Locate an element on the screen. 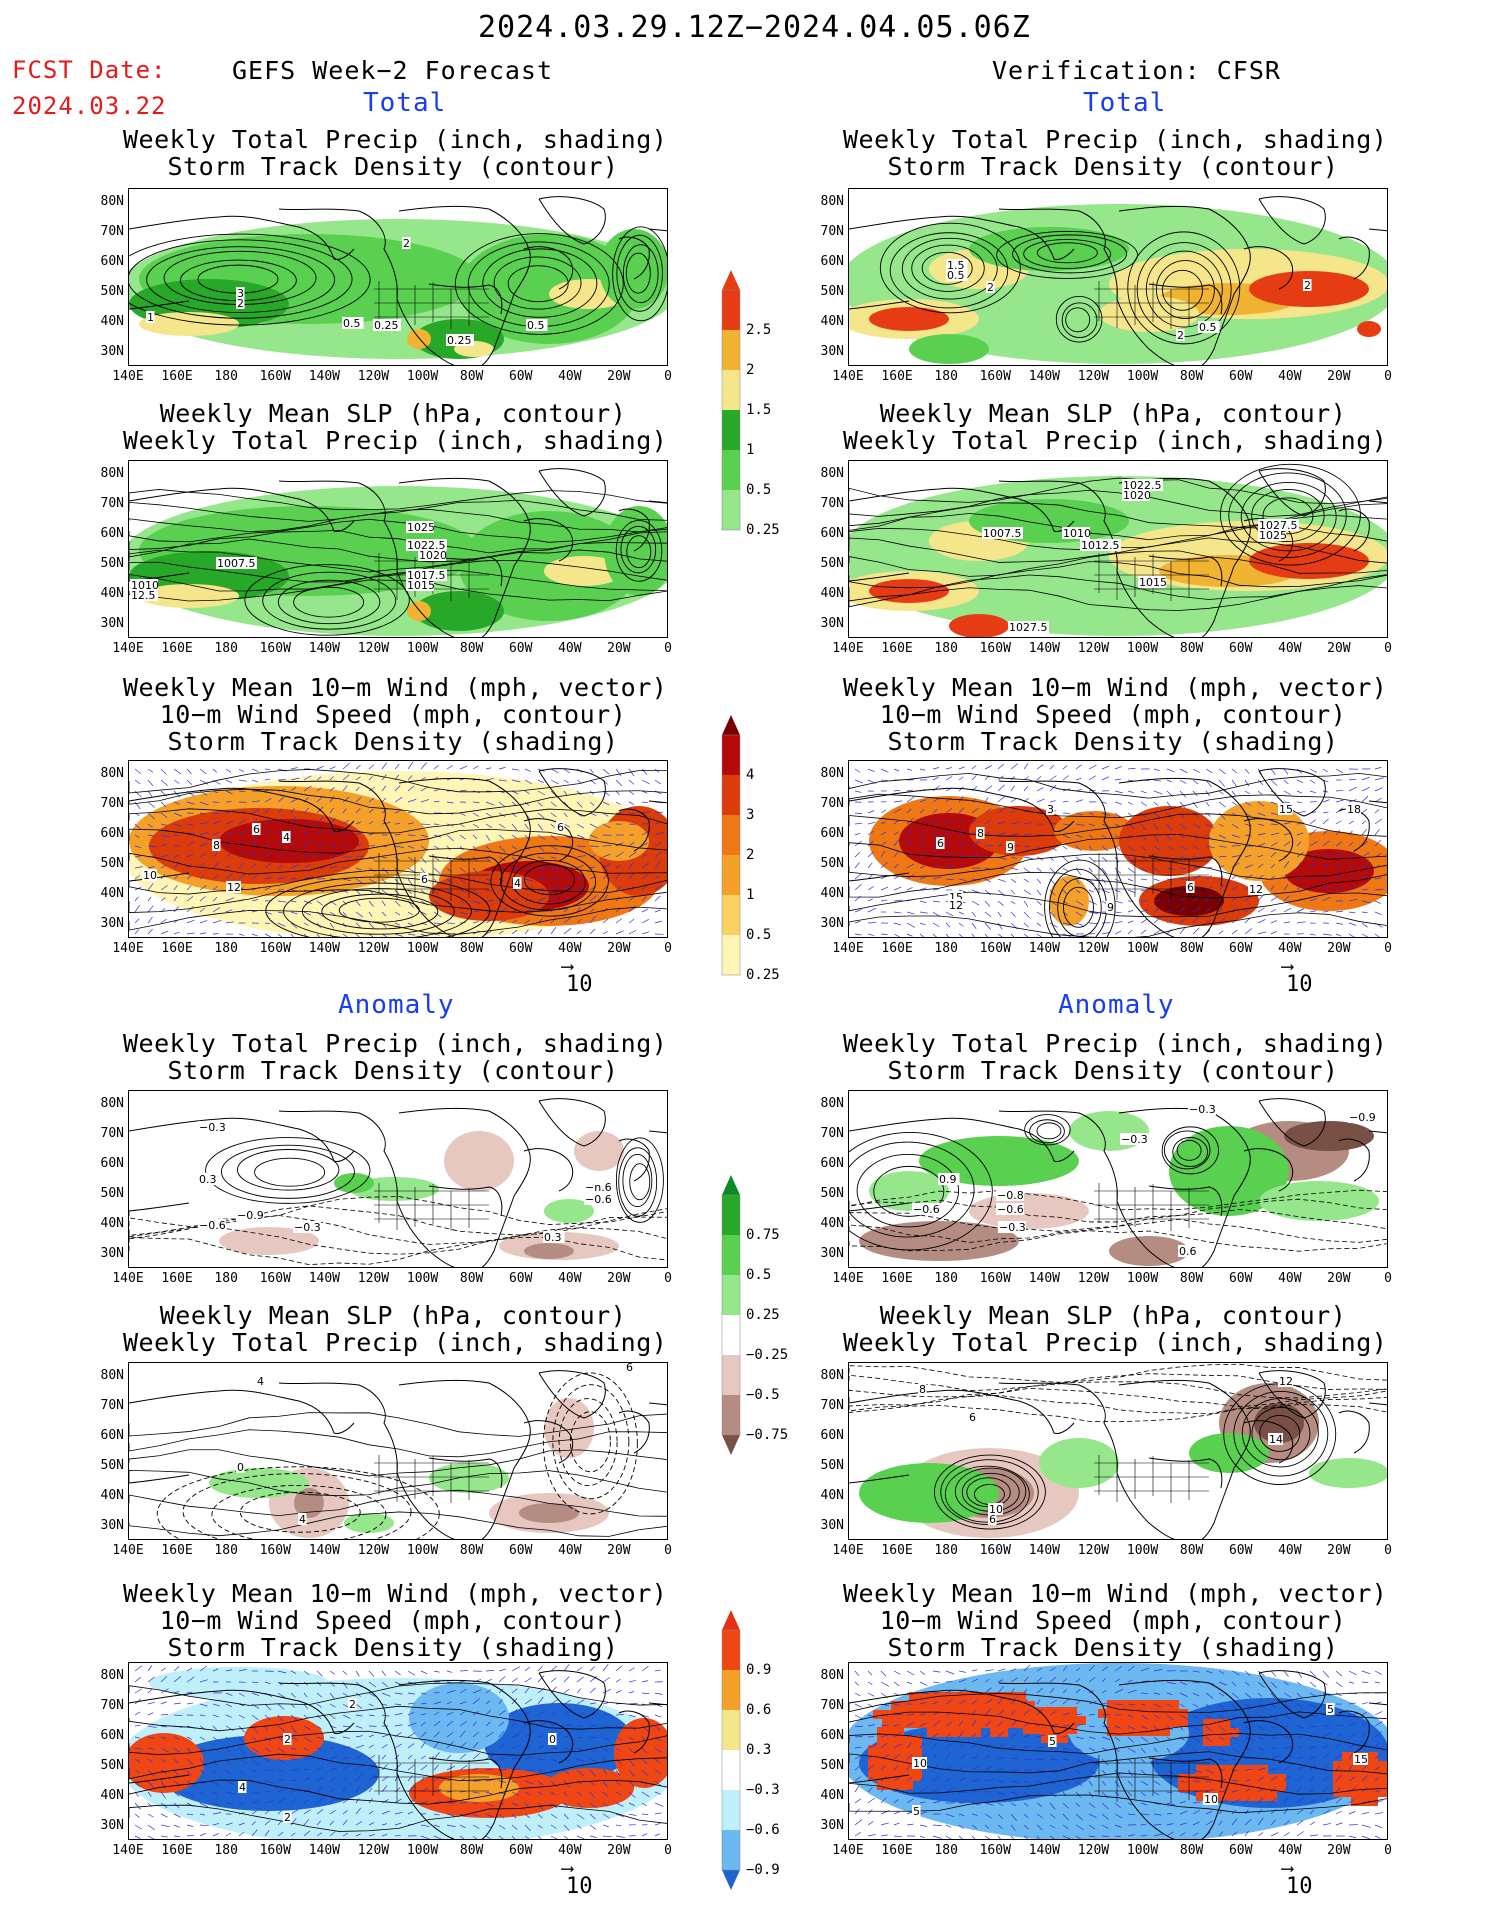  lat-label: 80N is located at coordinates (112, 1375).